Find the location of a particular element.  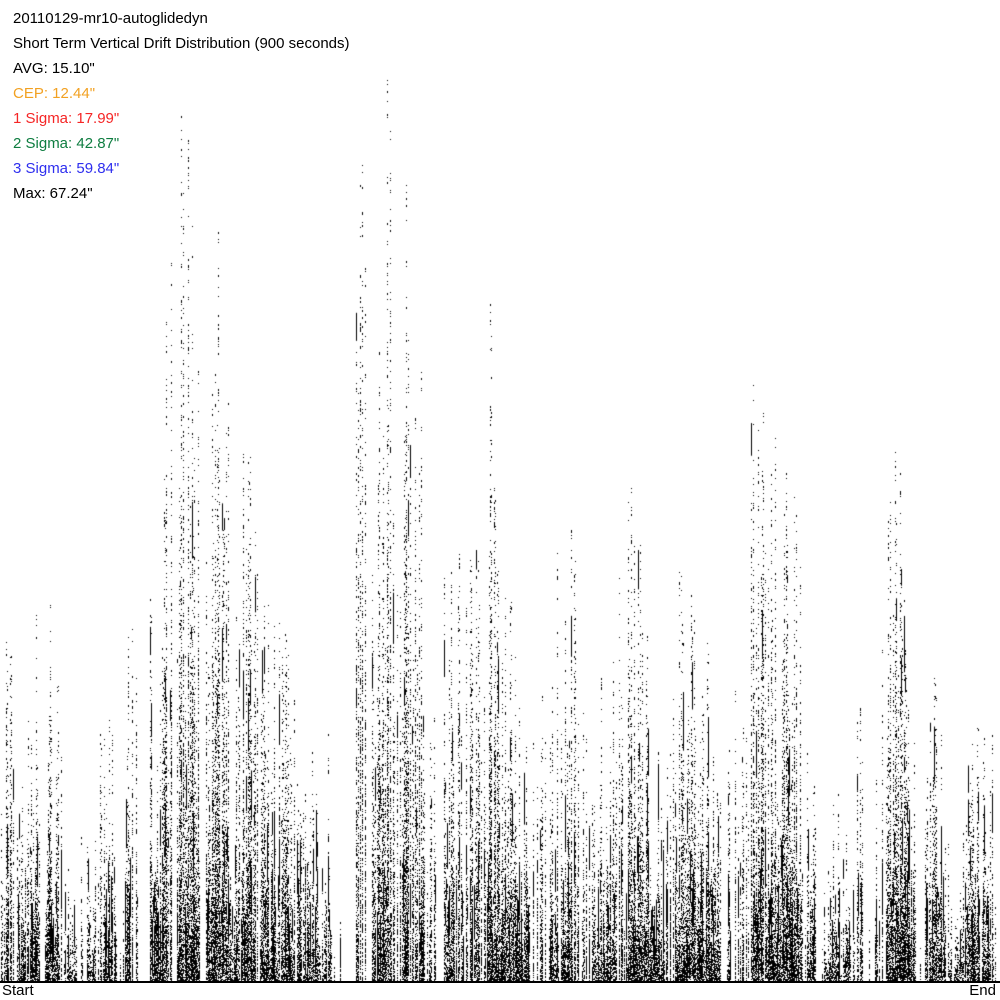

x-axis-start-label: Start is located at coordinates (18, 990).